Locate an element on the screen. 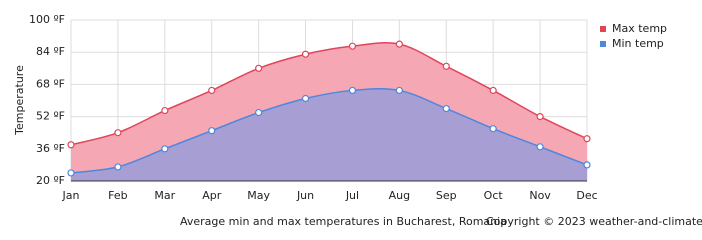  x-tick-label: Aug is located at coordinates (399, 195).